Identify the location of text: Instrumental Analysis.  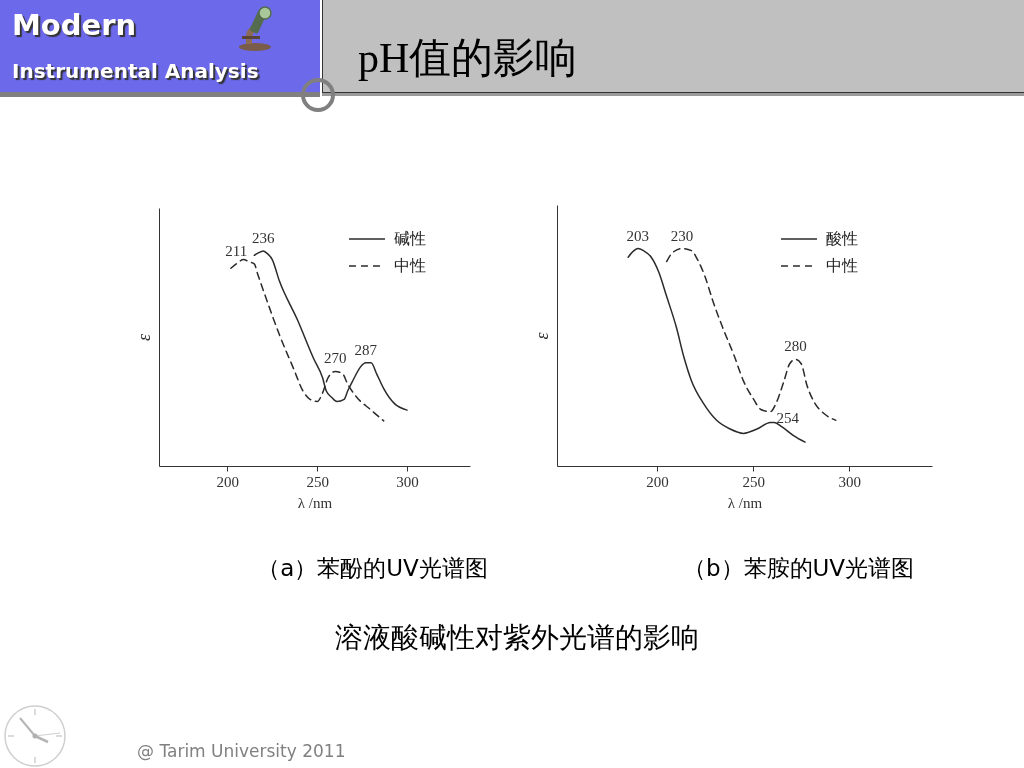
(135, 71).